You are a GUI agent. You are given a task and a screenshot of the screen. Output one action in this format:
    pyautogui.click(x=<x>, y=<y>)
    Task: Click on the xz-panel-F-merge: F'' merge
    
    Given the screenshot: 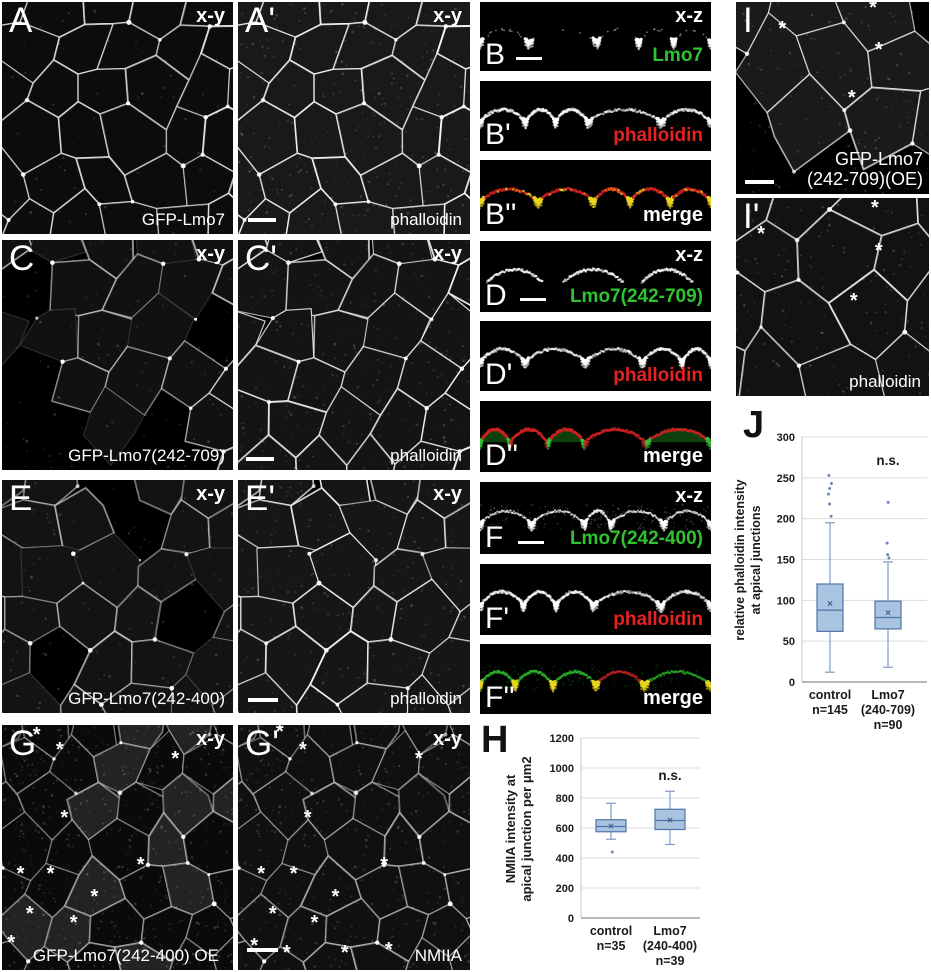 What is the action you would take?
    pyautogui.click(x=595, y=679)
    